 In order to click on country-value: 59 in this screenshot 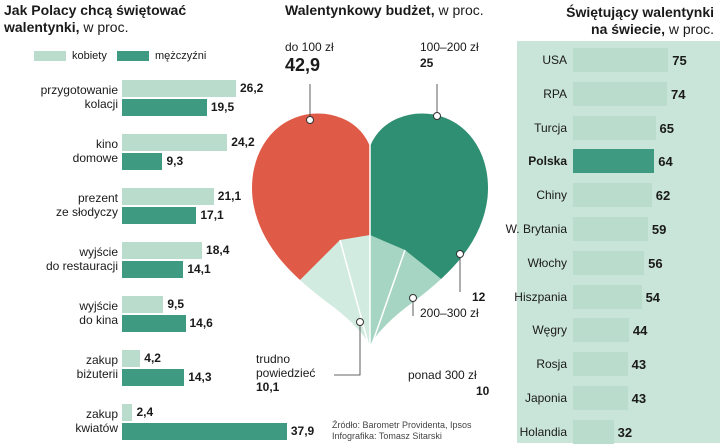, I will do `click(659, 229)`.